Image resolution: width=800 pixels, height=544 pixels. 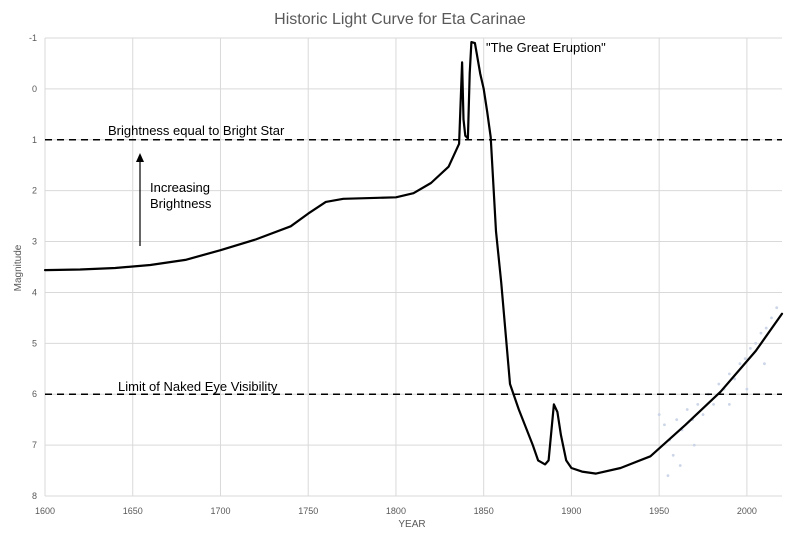 I want to click on x-tick-label: 1650, so click(x=133, y=511).